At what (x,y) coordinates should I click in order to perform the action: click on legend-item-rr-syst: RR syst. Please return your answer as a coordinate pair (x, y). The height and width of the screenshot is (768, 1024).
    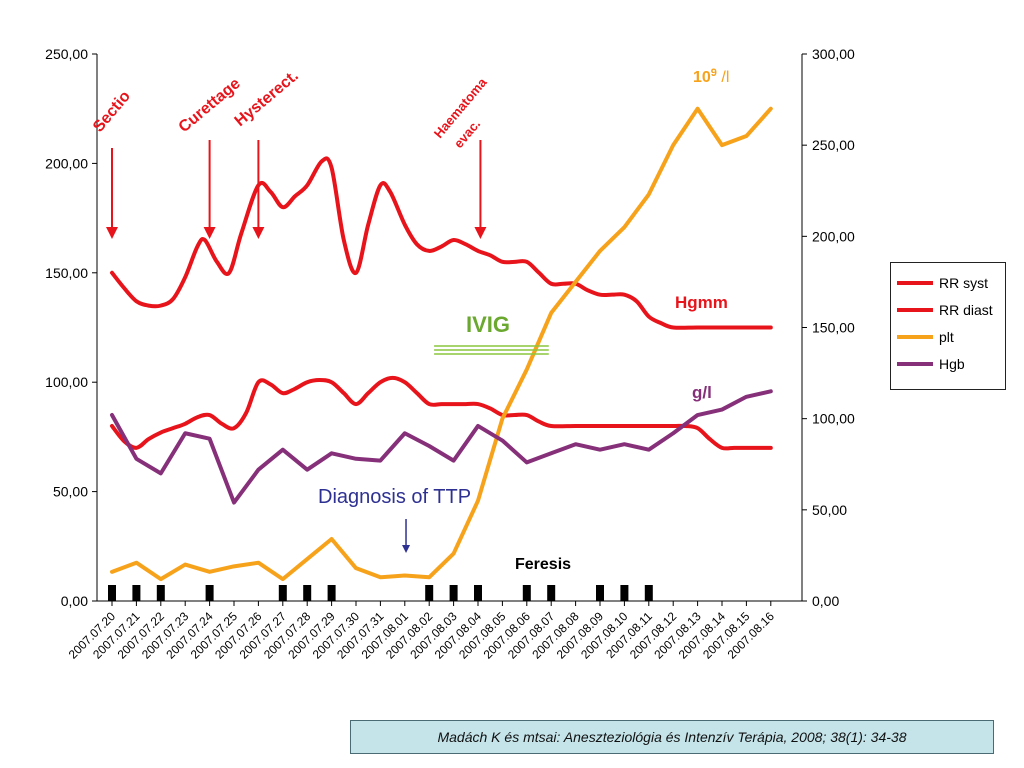
    Looking at the image, I should click on (948, 282).